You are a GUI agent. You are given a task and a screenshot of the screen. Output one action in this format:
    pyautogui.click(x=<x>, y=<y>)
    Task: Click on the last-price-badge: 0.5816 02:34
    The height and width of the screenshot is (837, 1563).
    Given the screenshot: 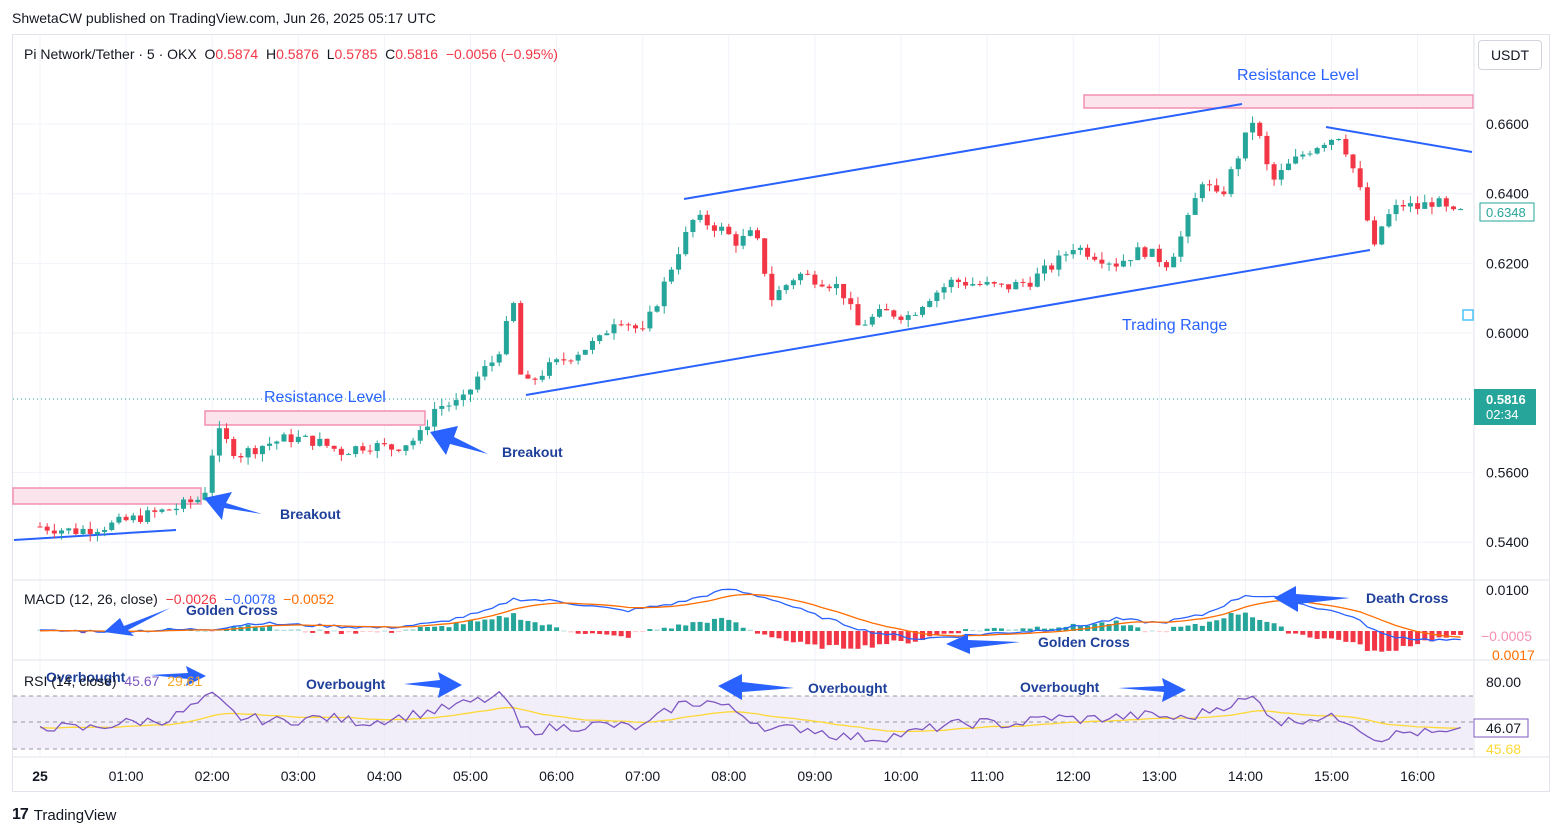 What is the action you would take?
    pyautogui.click(x=1505, y=407)
    